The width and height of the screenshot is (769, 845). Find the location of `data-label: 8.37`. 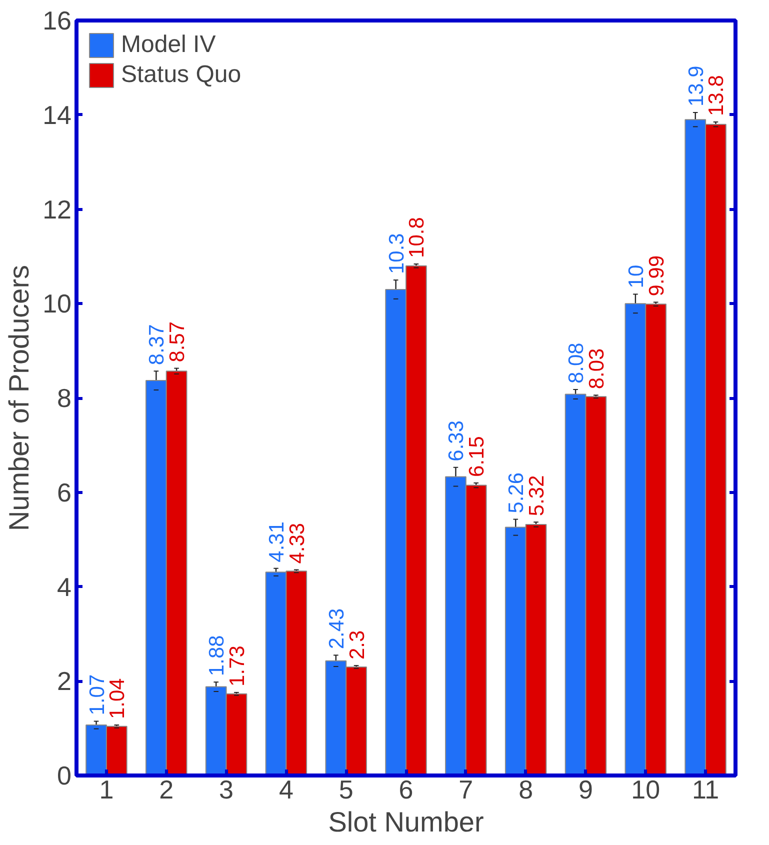

data-label: 8.37 is located at coordinates (157, 345).